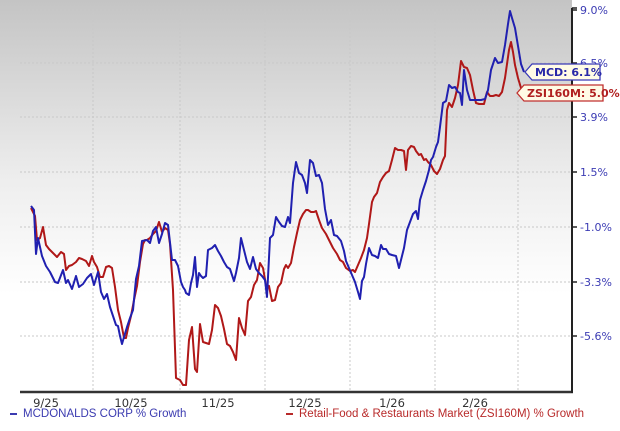 The height and width of the screenshot is (431, 620). Describe the element at coordinates (594, 10) in the screenshot. I see `y-tick-label: 9.0%` at that location.